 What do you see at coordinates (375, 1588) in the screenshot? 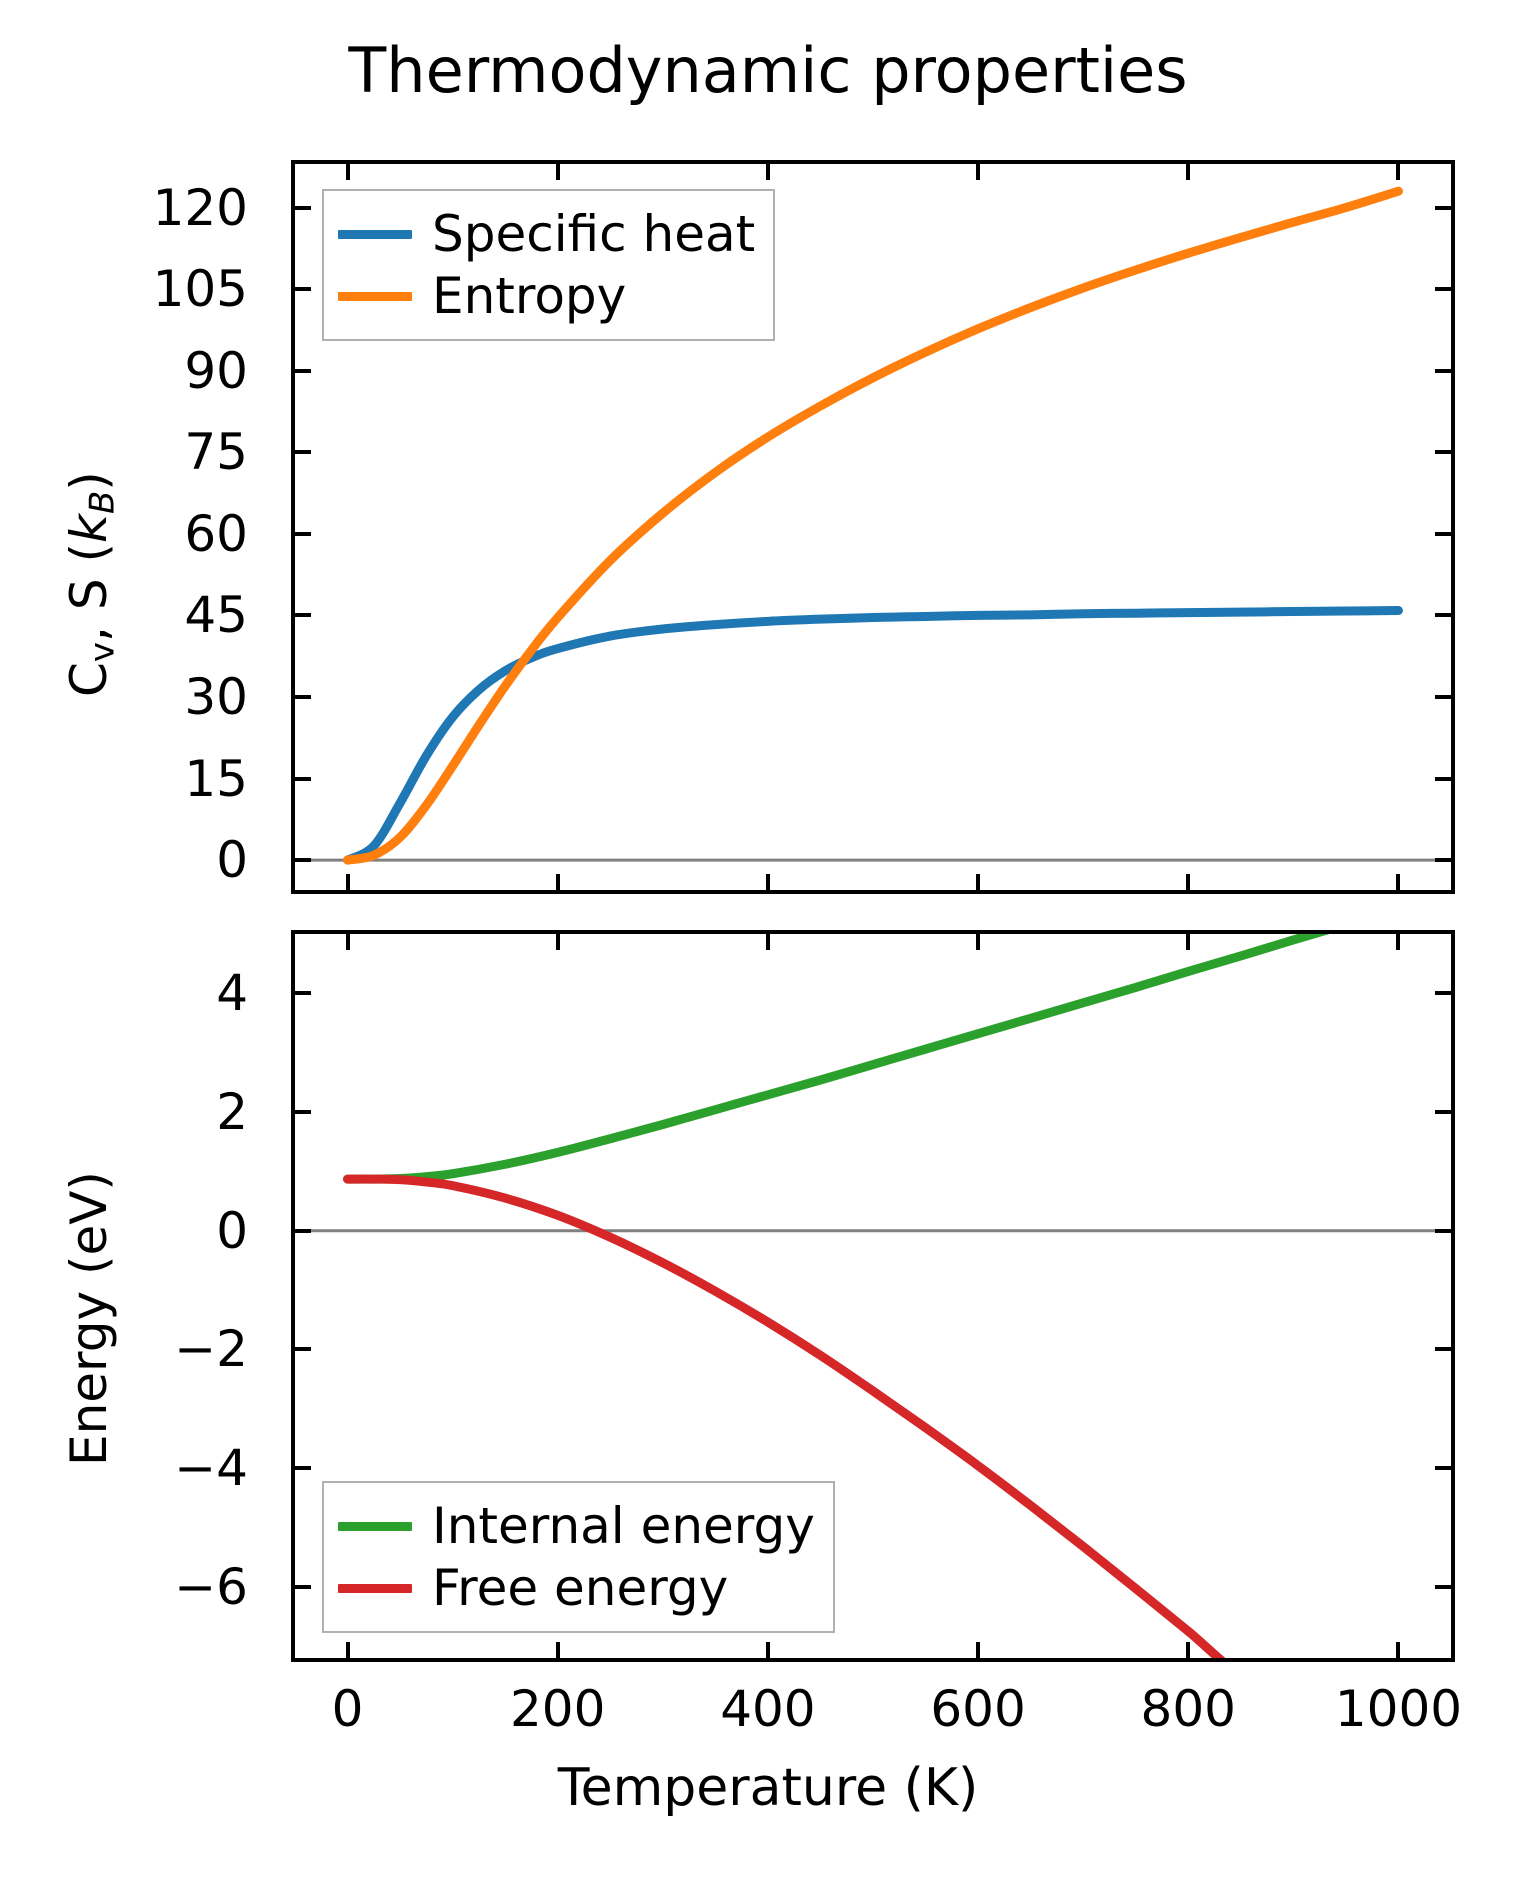
I see `legend-swatch-free-energy` at bounding box center [375, 1588].